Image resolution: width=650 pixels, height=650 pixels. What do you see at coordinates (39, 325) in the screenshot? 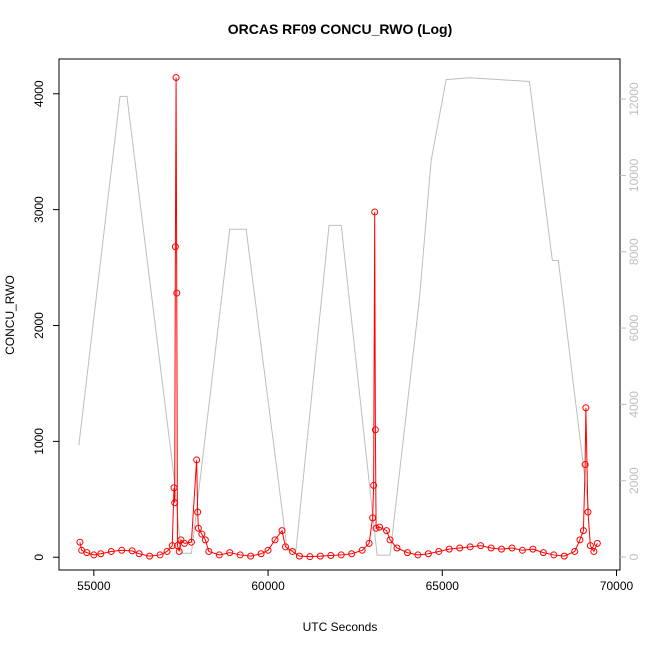
I see `y-tick-label: 2000` at bounding box center [39, 325].